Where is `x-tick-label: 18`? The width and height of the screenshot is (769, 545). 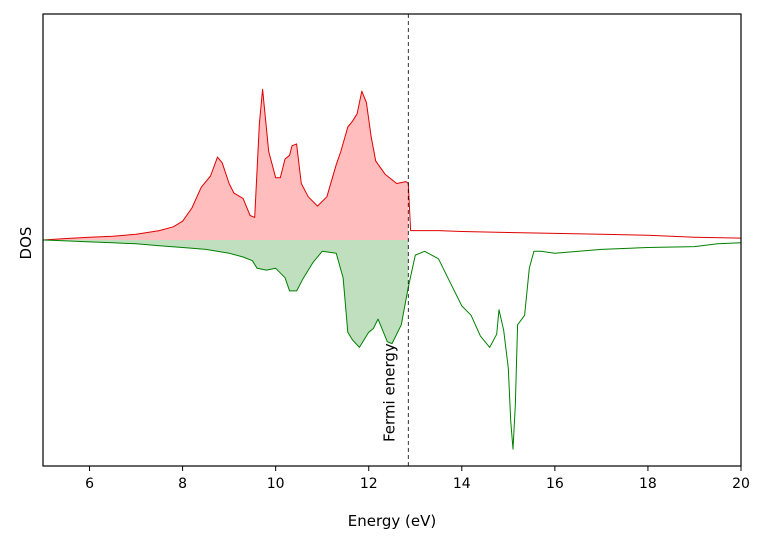 x-tick-label: 18 is located at coordinates (648, 484).